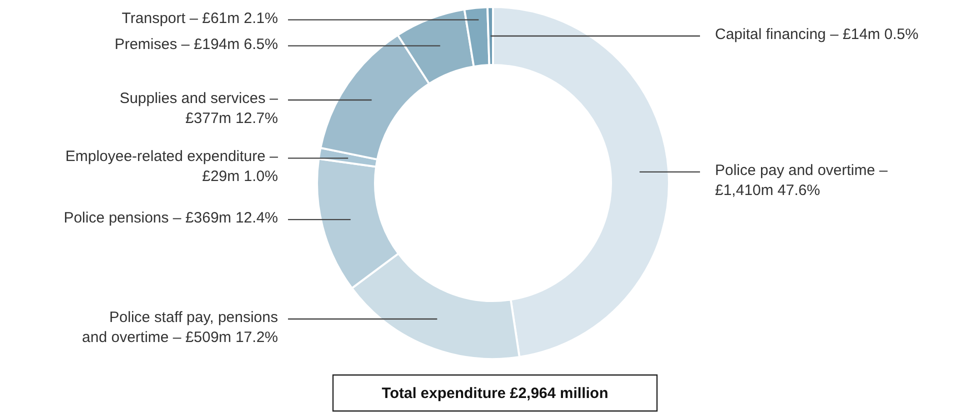  What do you see at coordinates (816, 35) in the screenshot?
I see `slice-label: Capital financing – £14m 0.5%` at bounding box center [816, 35].